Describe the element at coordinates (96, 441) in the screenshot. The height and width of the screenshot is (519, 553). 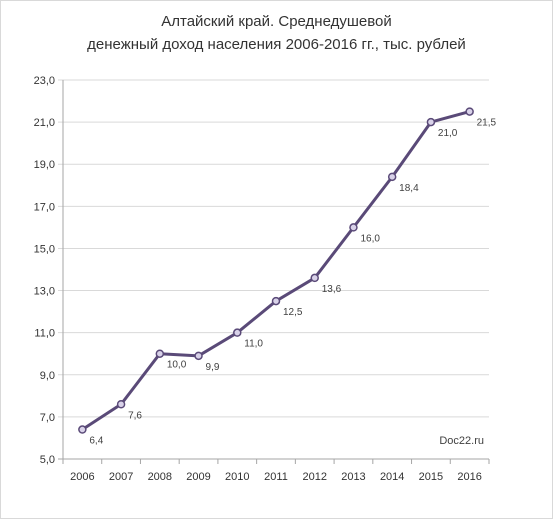
I see `data-label: 6,4` at that location.